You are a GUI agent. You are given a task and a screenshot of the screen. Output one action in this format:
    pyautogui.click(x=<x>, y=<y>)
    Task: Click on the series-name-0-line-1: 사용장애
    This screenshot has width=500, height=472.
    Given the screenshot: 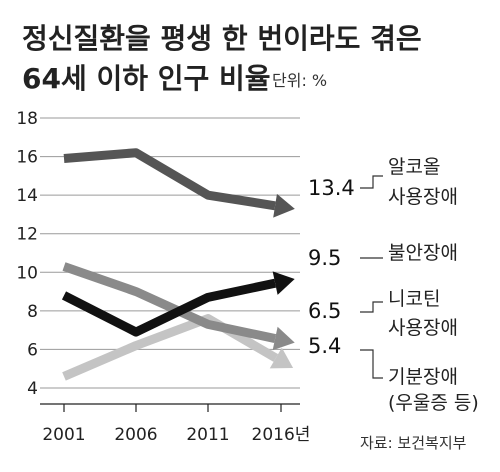 What is the action you would take?
    pyautogui.click(x=423, y=197)
    